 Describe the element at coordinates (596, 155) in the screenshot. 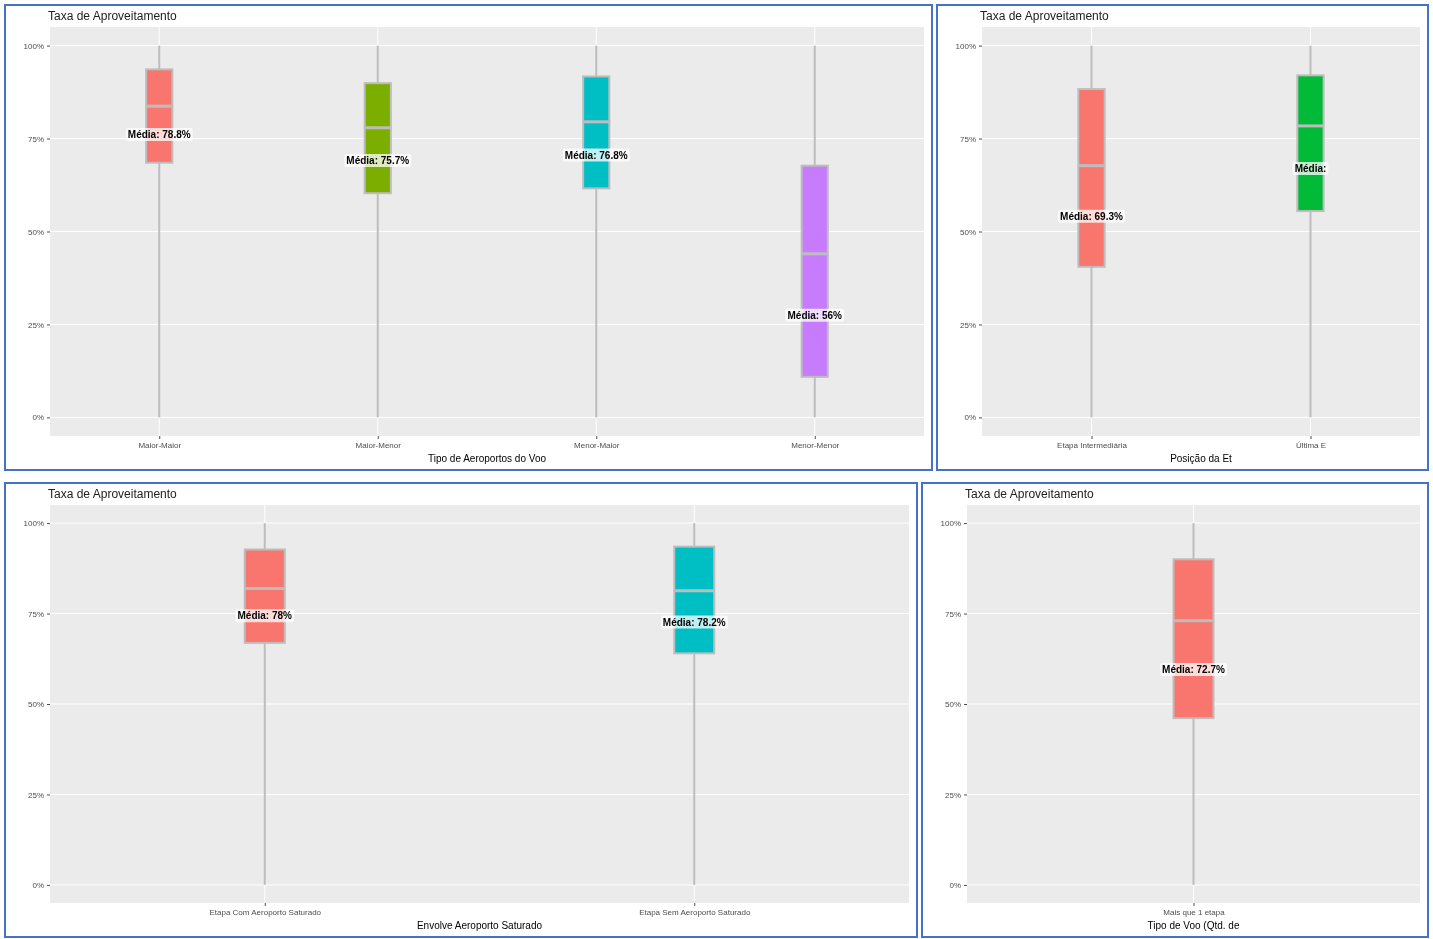

I see `annotation: Média: 76.8%` at that location.